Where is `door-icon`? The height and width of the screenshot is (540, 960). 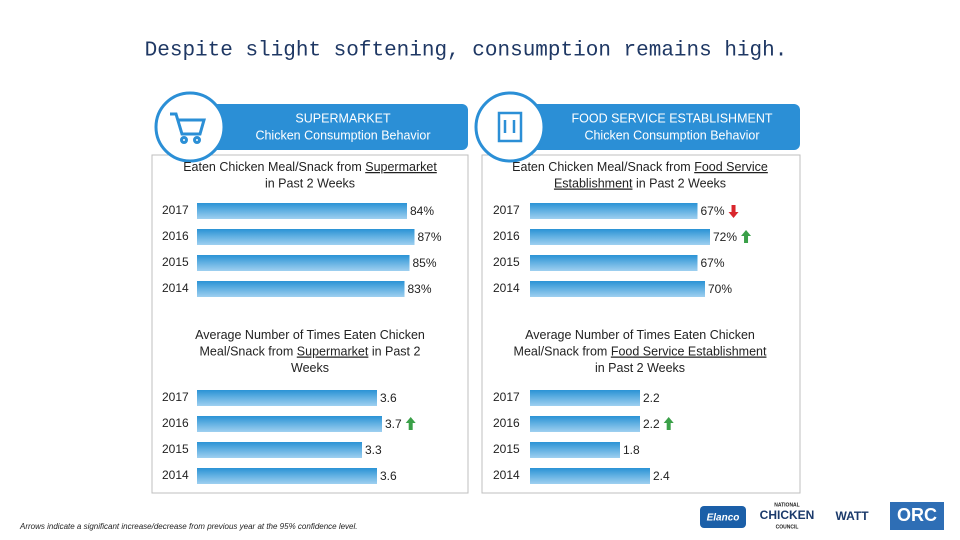
door-icon is located at coordinates (510, 127).